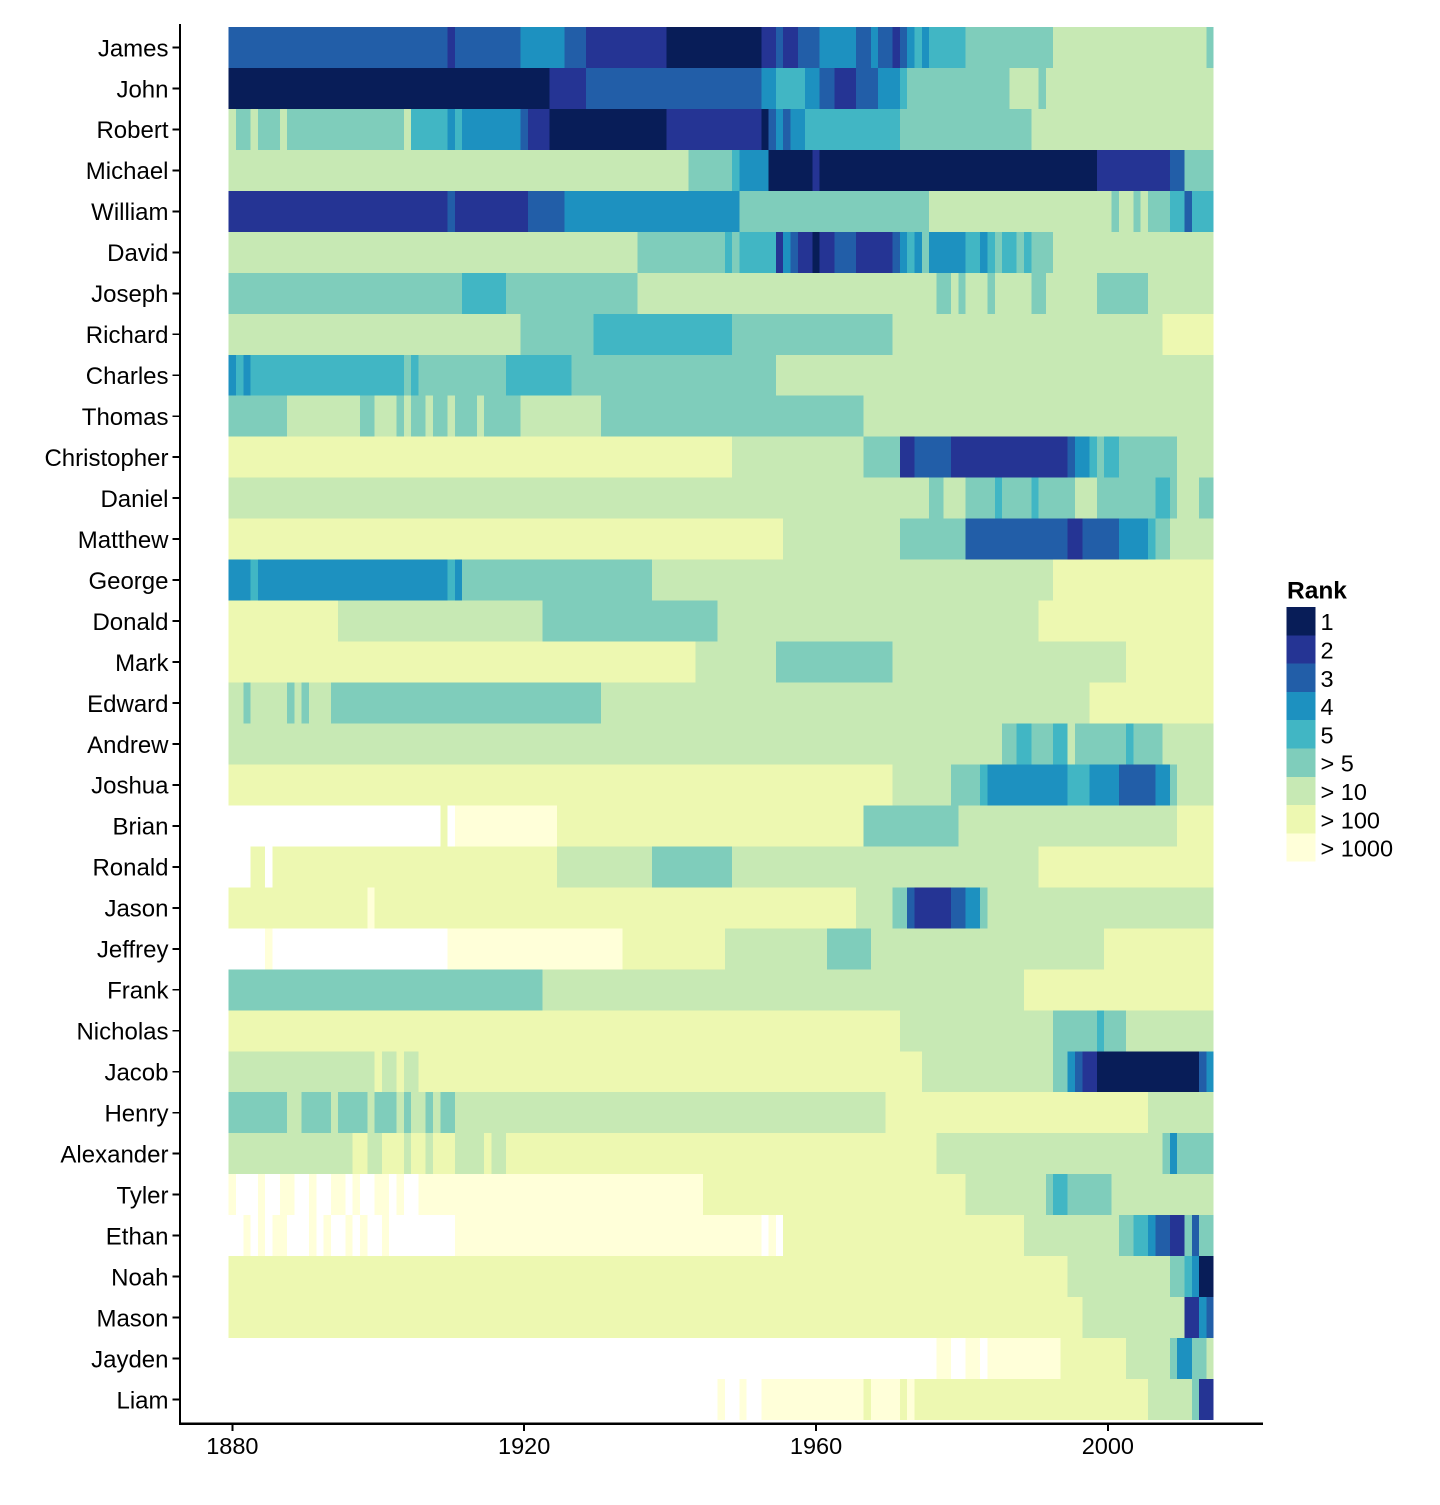 The height and width of the screenshot is (1505, 1440). What do you see at coordinates (142, 1400) in the screenshot?
I see `svg-text: Liam` at bounding box center [142, 1400].